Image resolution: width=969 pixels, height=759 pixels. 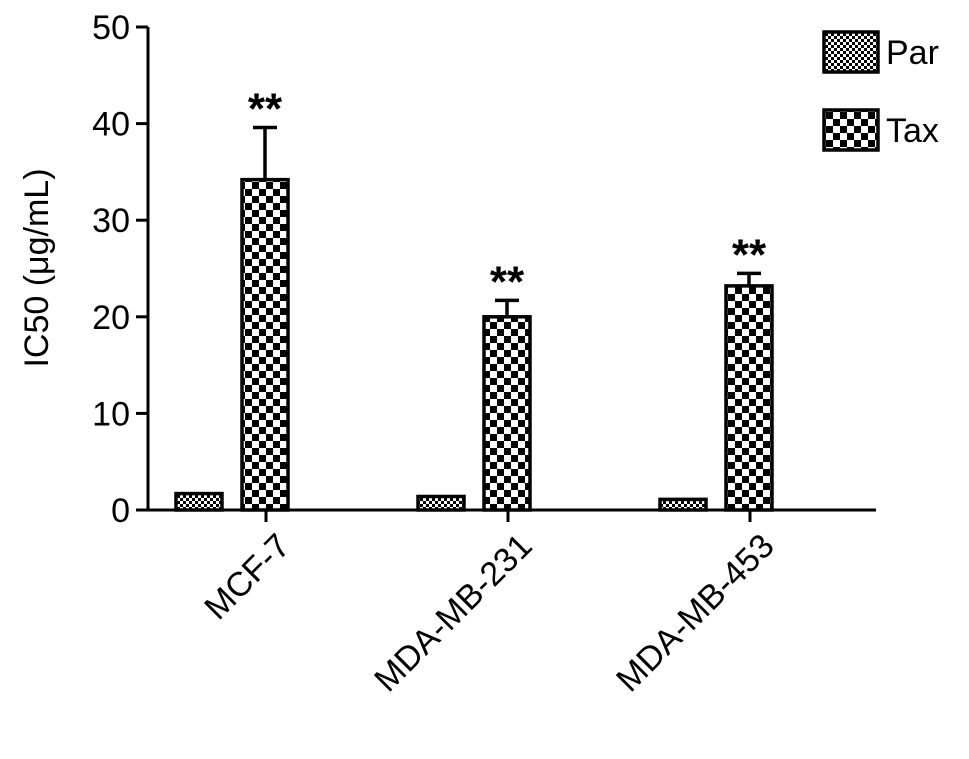 What do you see at coordinates (880, 91) in the screenshot?
I see `legend: Par Tax` at bounding box center [880, 91].